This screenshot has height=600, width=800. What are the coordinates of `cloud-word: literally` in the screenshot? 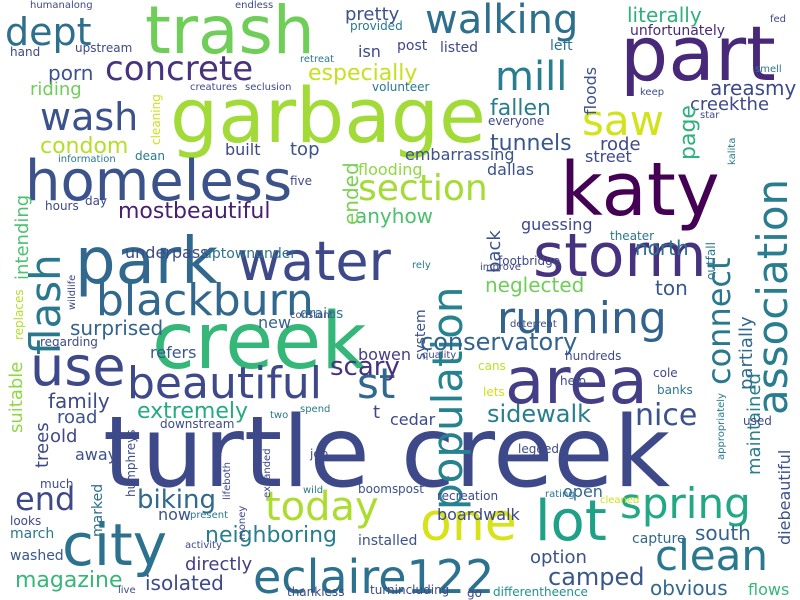 It's located at (664, 15).